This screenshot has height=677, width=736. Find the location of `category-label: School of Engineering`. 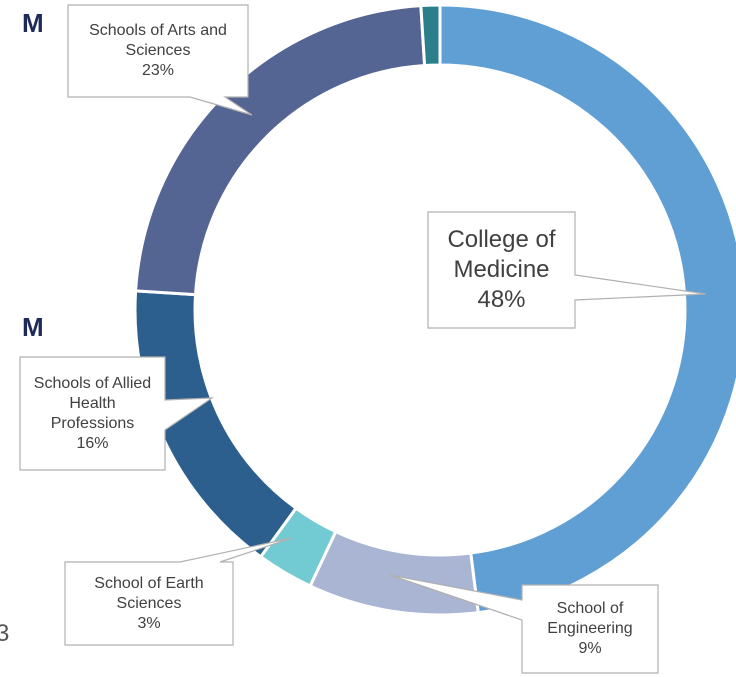

category-label: School of Engineering is located at coordinates (590, 618).